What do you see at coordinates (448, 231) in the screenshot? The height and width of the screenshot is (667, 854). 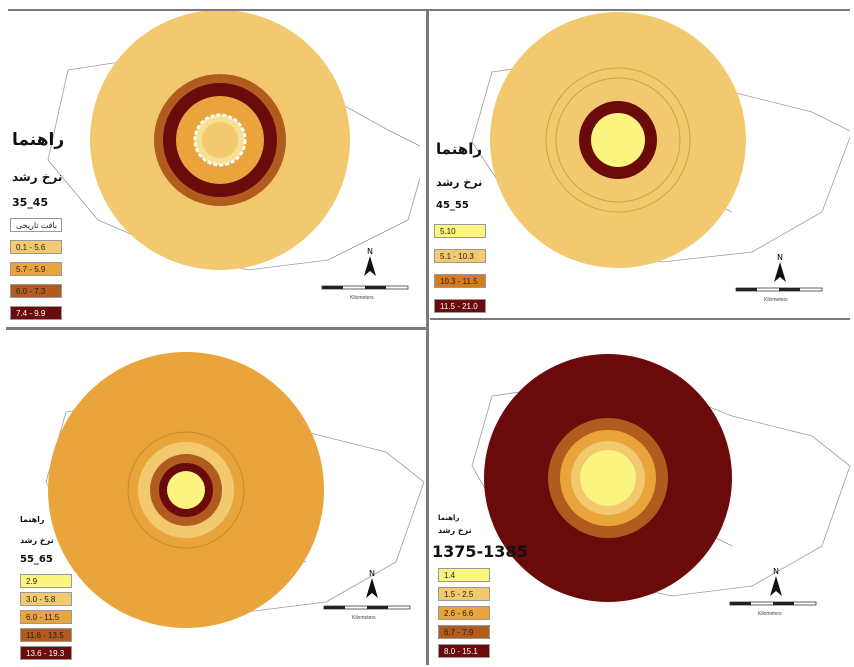 I see `legend-label: 5.10` at bounding box center [448, 231].